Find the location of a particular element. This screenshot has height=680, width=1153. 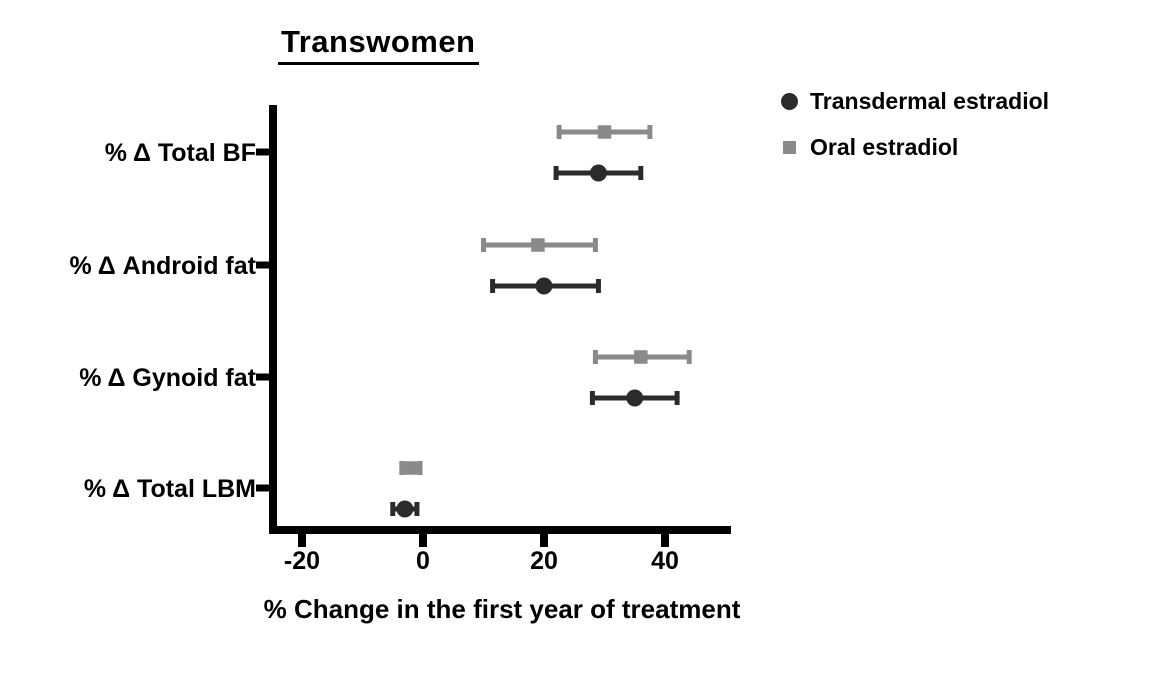

x-tick-label: 40 is located at coordinates (665, 561).